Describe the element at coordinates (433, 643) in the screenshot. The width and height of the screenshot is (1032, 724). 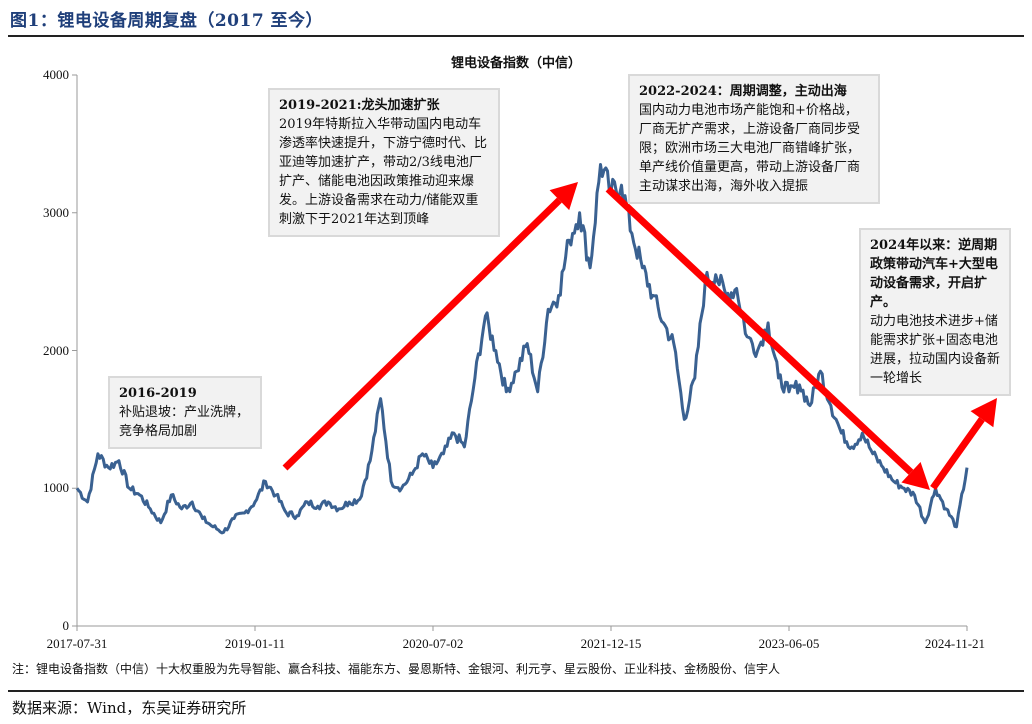
I see `x-tick-label: 2020-07-02` at that location.